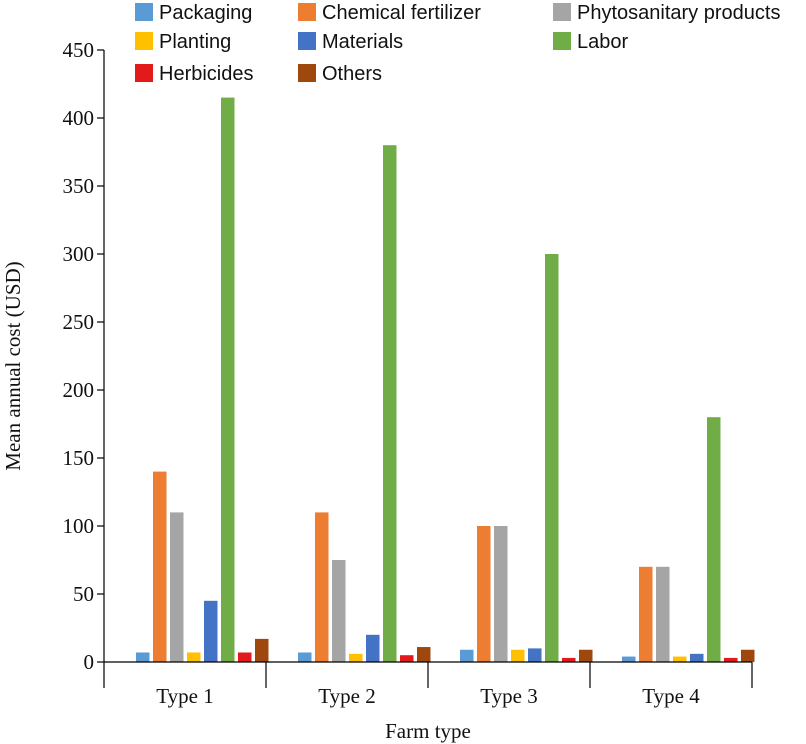  I want to click on y-tick-label: 450, so click(79, 50).